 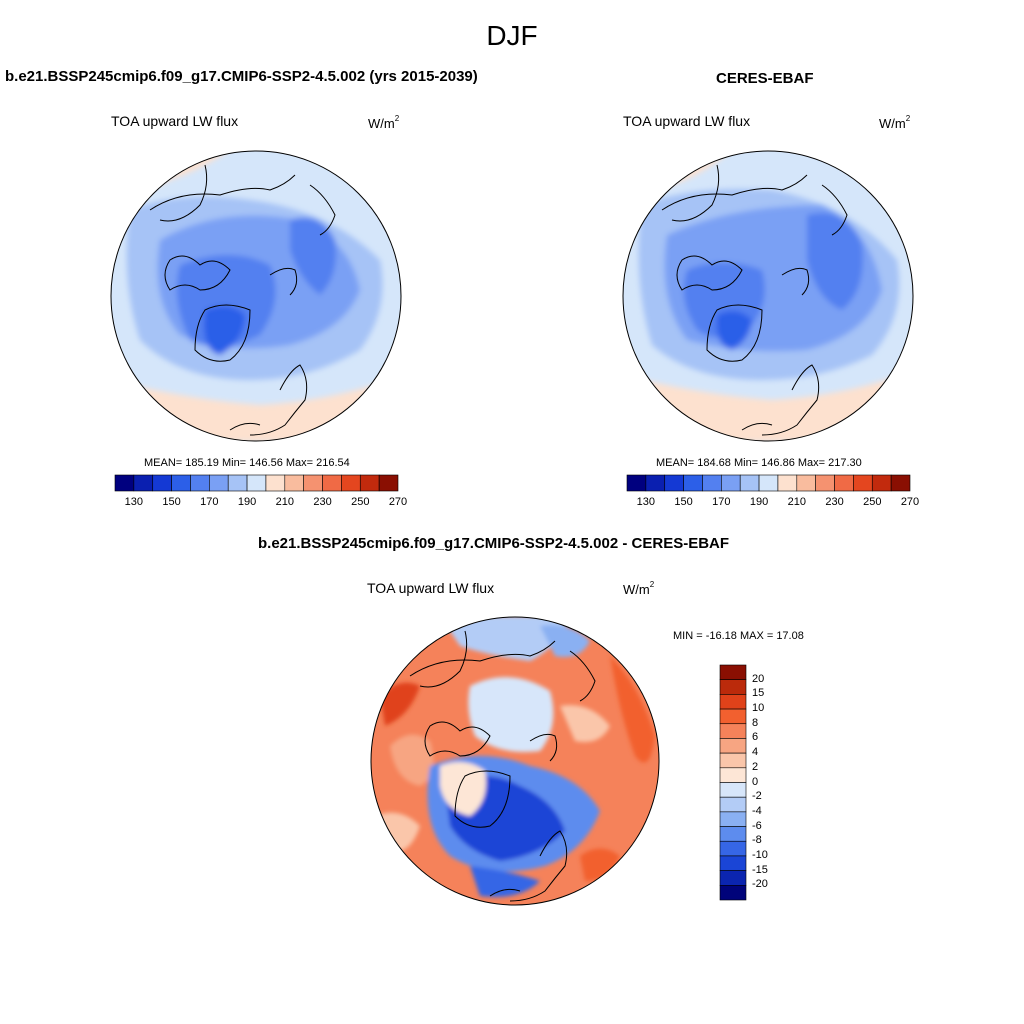 I want to click on model-colorbar-ticks: 130 150 170 190 210 230 250 270, so click(x=261, y=503).